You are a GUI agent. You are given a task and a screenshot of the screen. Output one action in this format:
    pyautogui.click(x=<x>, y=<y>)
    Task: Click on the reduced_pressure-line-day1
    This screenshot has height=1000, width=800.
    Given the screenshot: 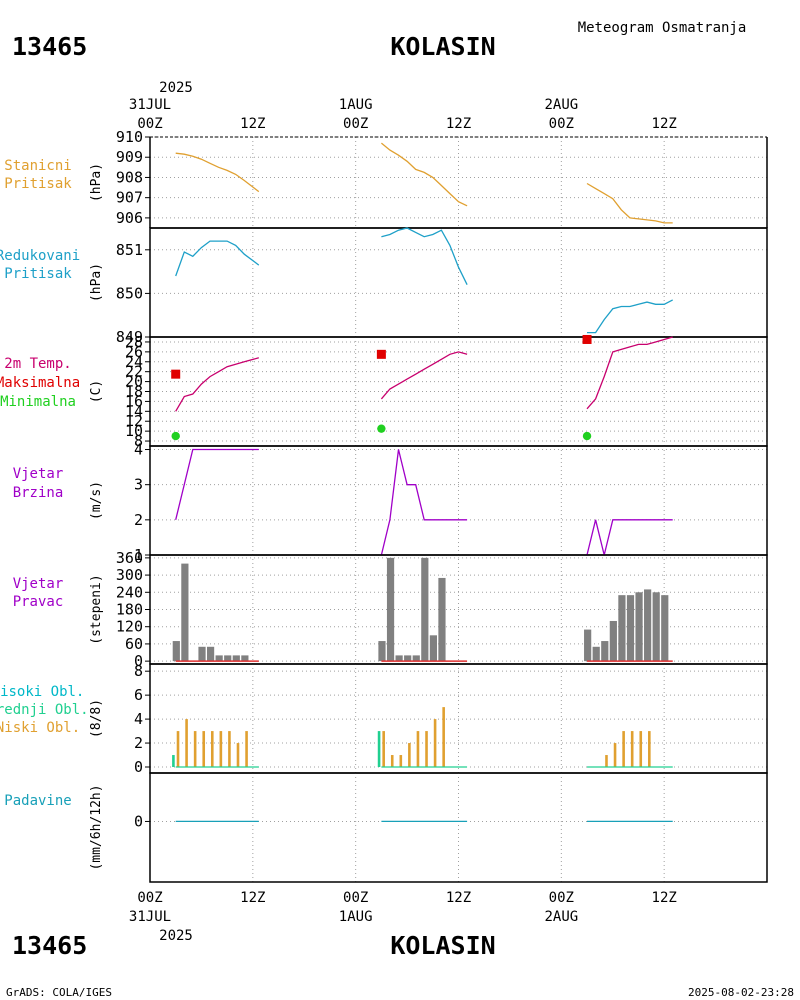 What is the action you would take?
    pyautogui.click(x=217, y=258)
    